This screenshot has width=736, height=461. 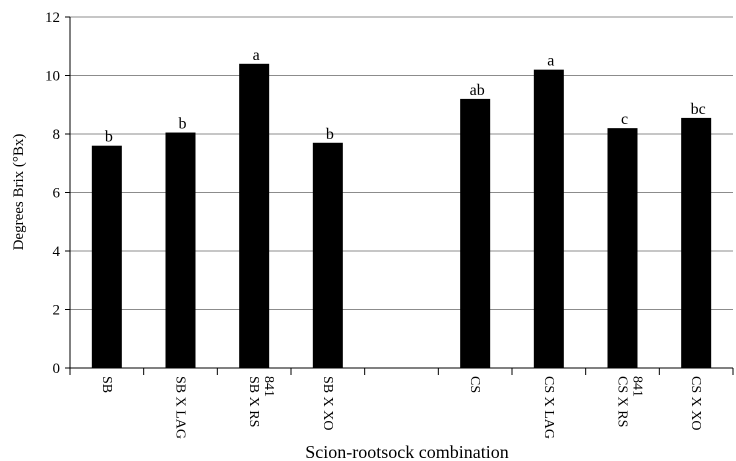 I want to click on x-tick-label: SB X LAG, so click(x=180, y=407).